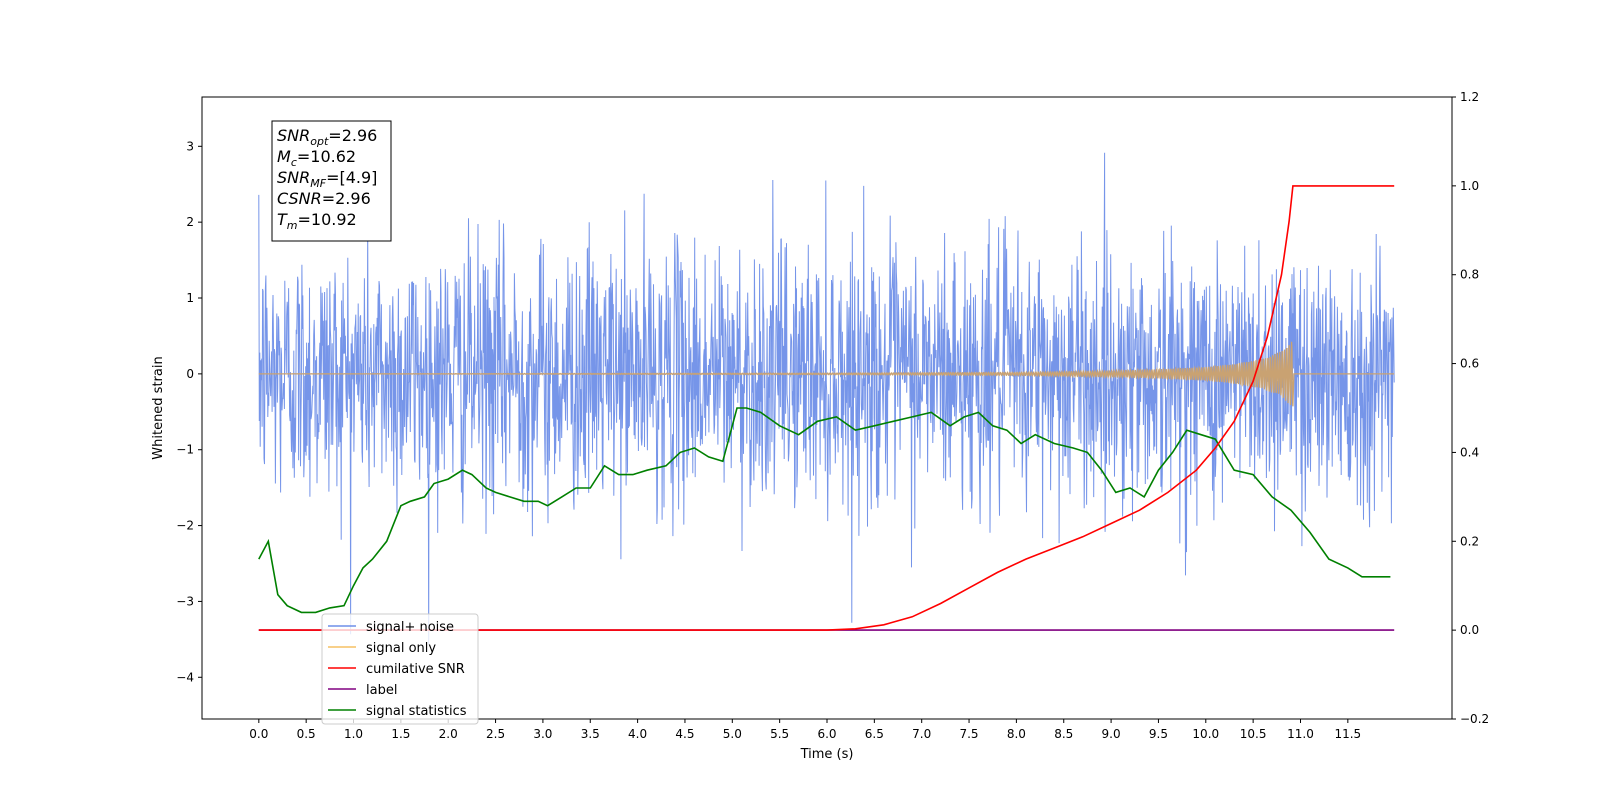 The image size is (1600, 800). Describe the element at coordinates (306, 734) in the screenshot. I see `x-tick-label: 0.5` at that location.